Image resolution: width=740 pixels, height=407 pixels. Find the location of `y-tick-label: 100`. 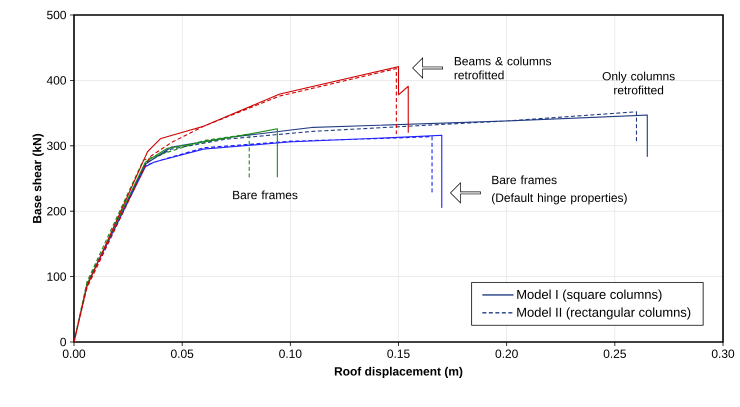

y-tick-label: 100 is located at coordinates (56, 276).